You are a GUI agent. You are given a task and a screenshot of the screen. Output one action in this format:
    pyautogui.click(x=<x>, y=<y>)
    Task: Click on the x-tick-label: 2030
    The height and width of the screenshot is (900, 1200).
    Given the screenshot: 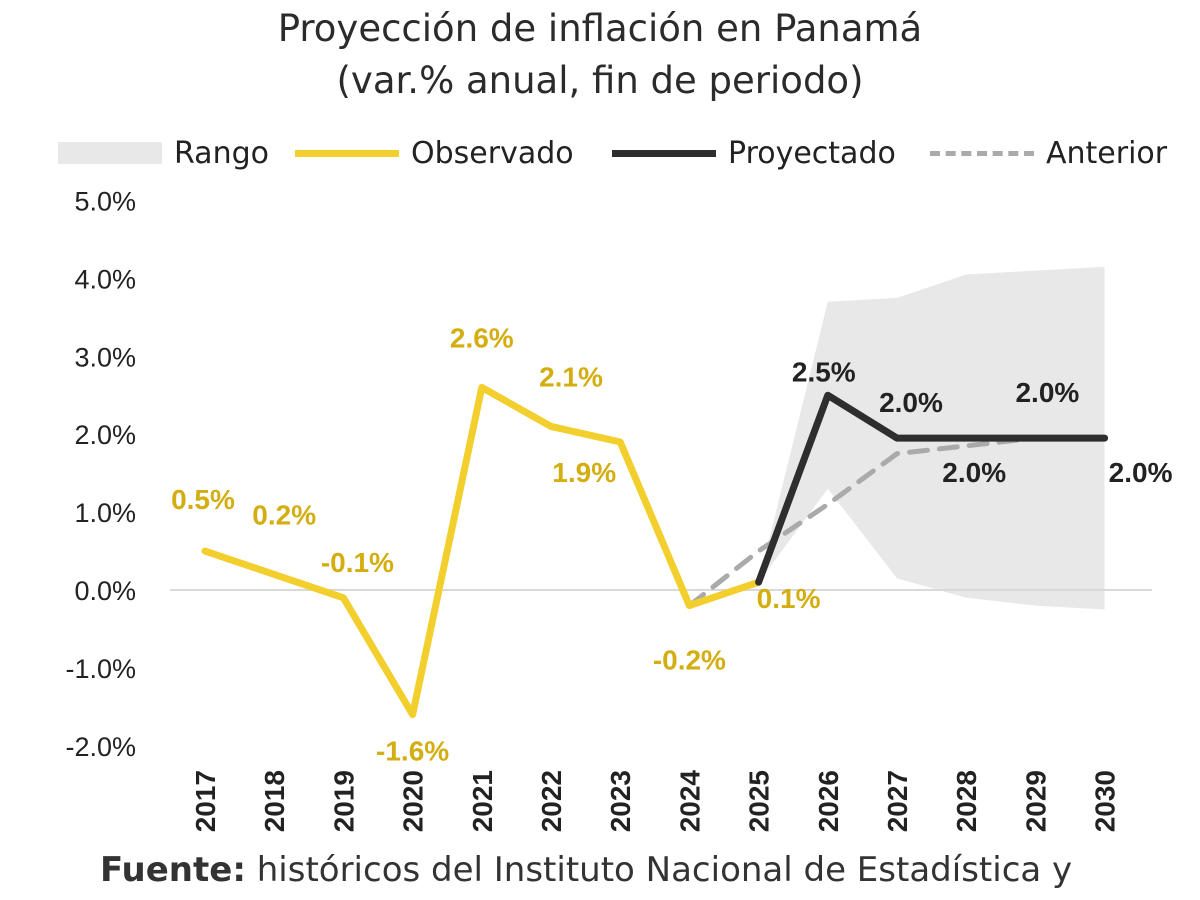 What is the action you would take?
    pyautogui.click(x=1105, y=801)
    